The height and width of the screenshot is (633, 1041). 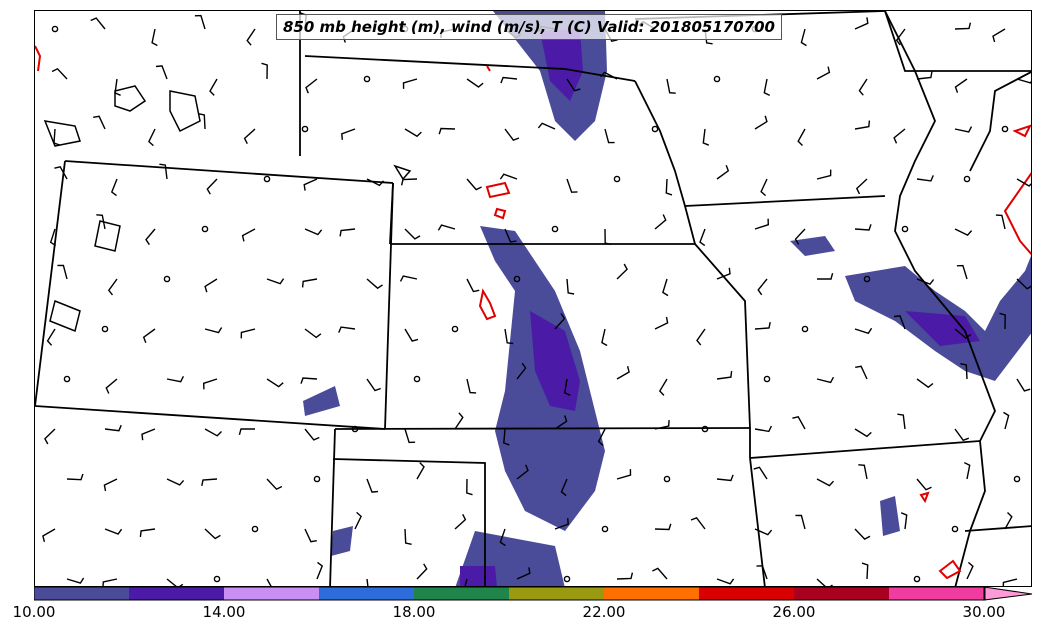 I want to click on boundary-ks-ok, so click(x=542, y=428).